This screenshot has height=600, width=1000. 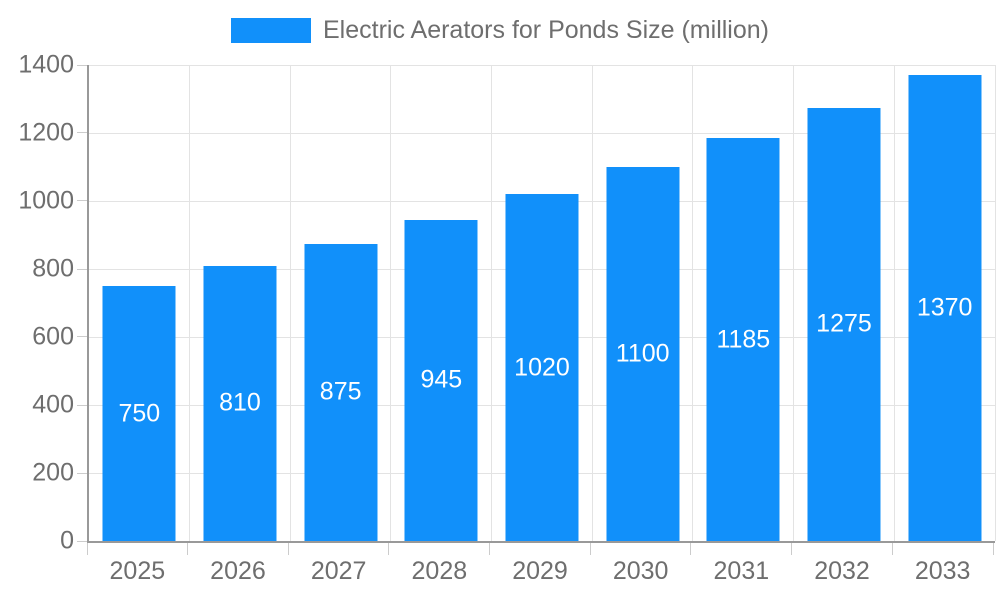 What do you see at coordinates (46, 200) in the screenshot?
I see `y-tick-label: 1000` at bounding box center [46, 200].